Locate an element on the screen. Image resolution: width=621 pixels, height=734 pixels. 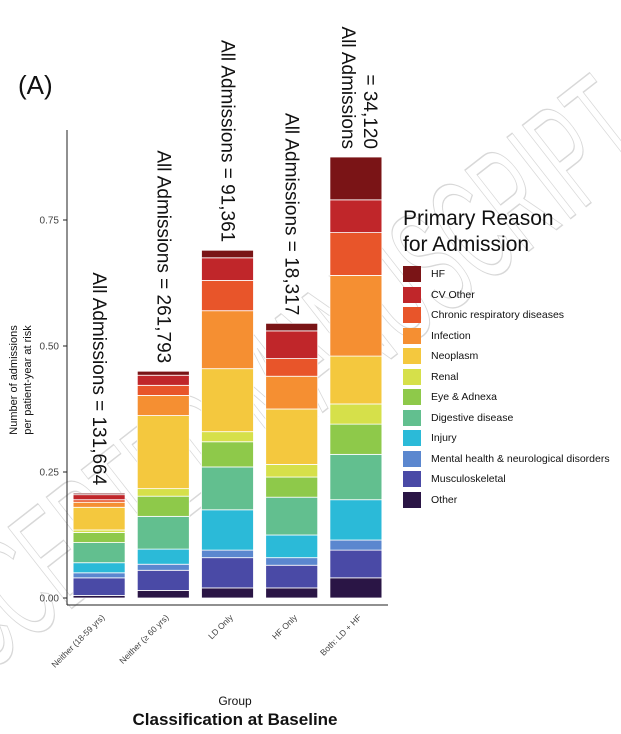
x-tick-label: HF Only is located at coordinates (285, 627).